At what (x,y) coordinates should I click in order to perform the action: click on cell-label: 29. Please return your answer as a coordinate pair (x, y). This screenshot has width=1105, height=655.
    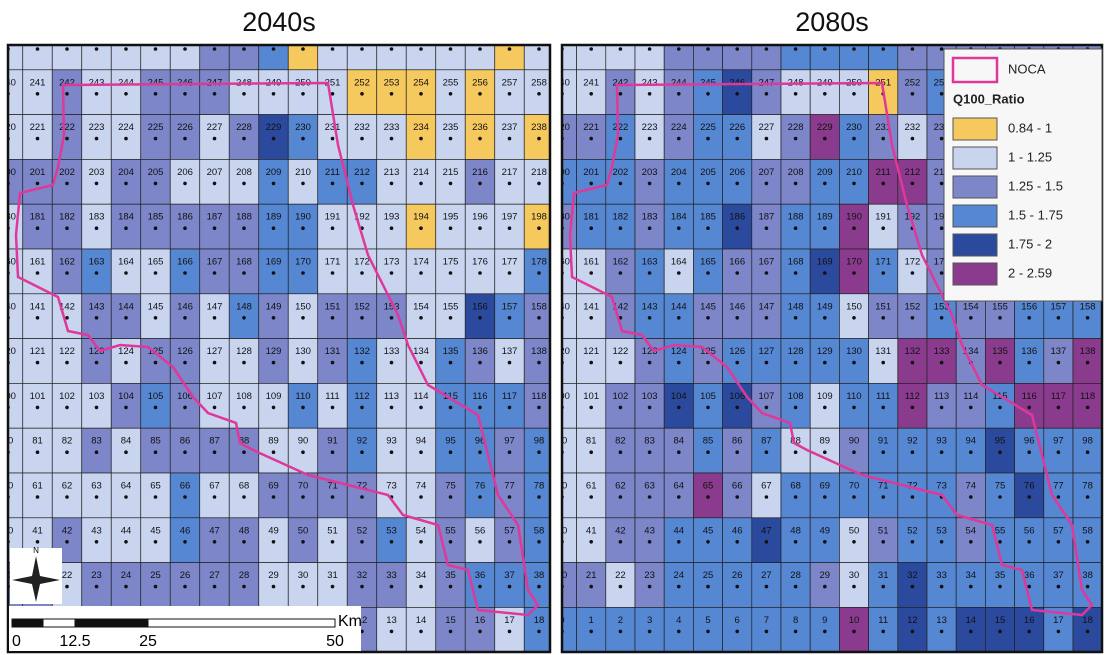
    Looking at the image, I should click on (273, 575).